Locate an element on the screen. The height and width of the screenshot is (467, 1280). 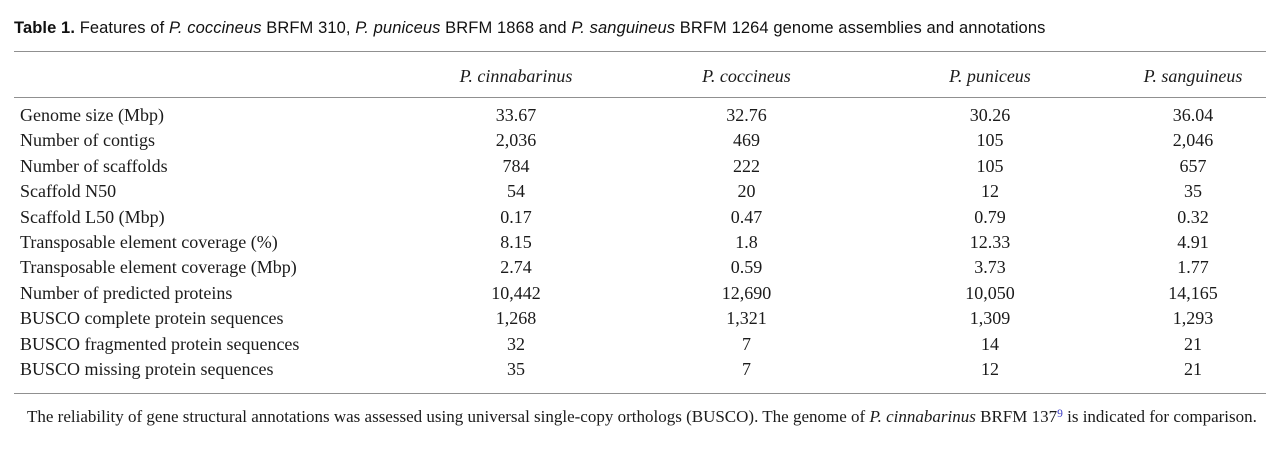
footnote-segment: is indicated for comparison. is located at coordinates (1159, 417).